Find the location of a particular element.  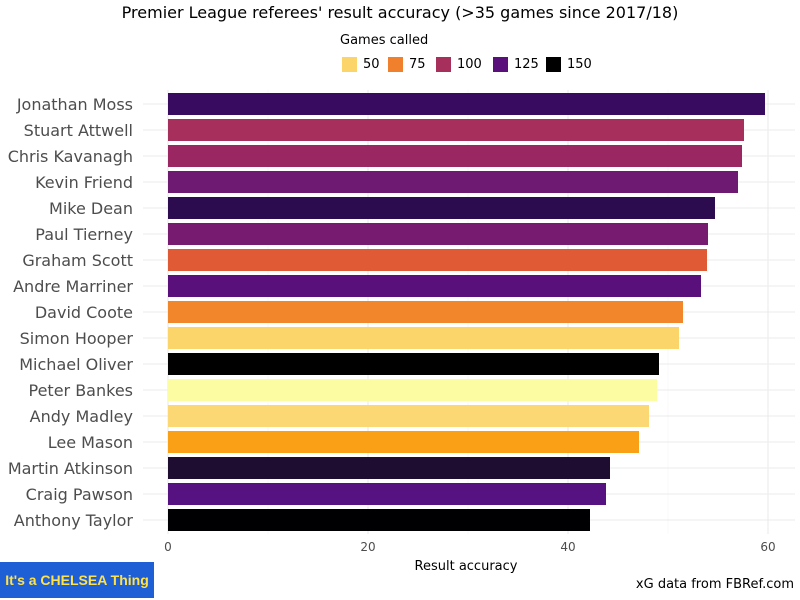

y-tick-label: Andre Marriner is located at coordinates (73, 286).